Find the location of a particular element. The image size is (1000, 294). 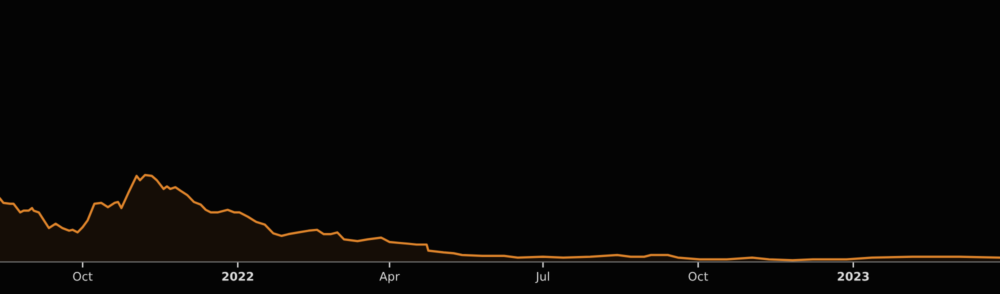

x-tick-label: 2023 is located at coordinates (853, 276).